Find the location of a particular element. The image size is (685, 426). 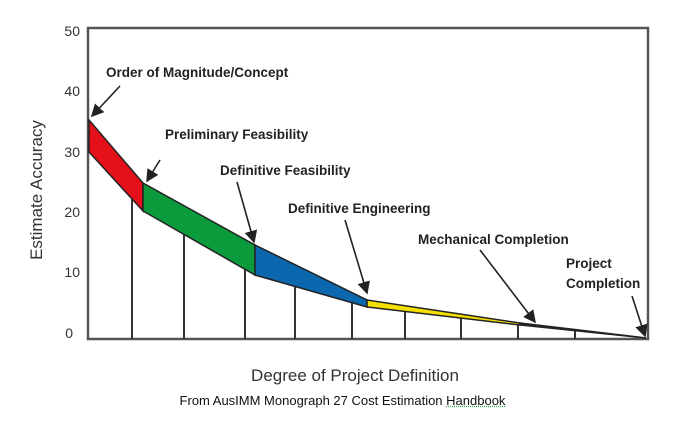

label-definitive-engineering: Definitive Engineering is located at coordinates (359, 208).